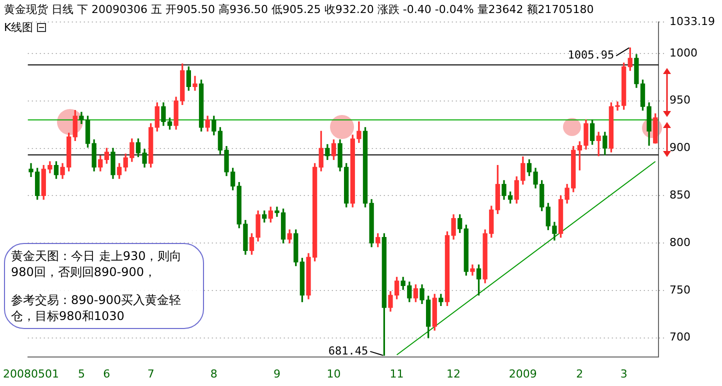  I want to click on x-tick-label: 6, so click(106, 373).